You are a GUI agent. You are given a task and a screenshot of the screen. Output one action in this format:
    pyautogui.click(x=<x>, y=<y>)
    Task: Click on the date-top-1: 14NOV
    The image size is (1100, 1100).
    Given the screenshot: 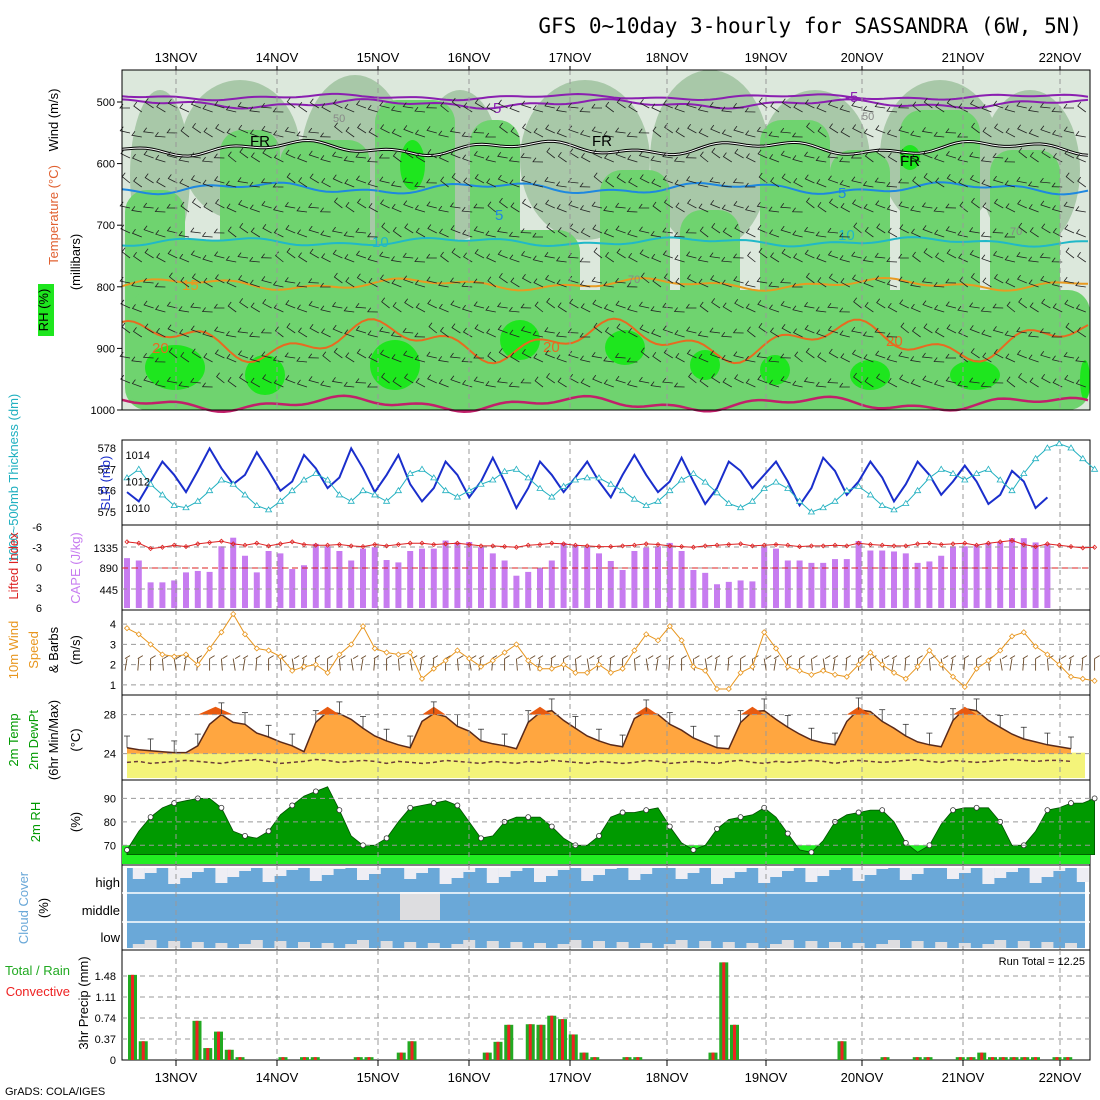 What is the action you would take?
    pyautogui.click(x=277, y=57)
    